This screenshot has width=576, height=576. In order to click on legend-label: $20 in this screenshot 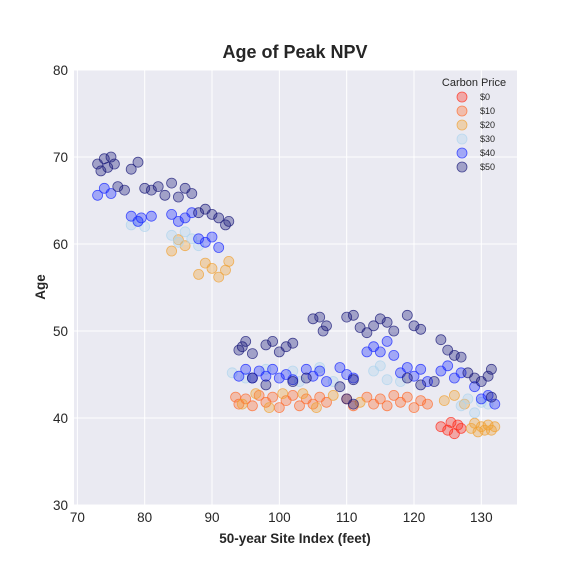, I will do `click(487, 125)`.